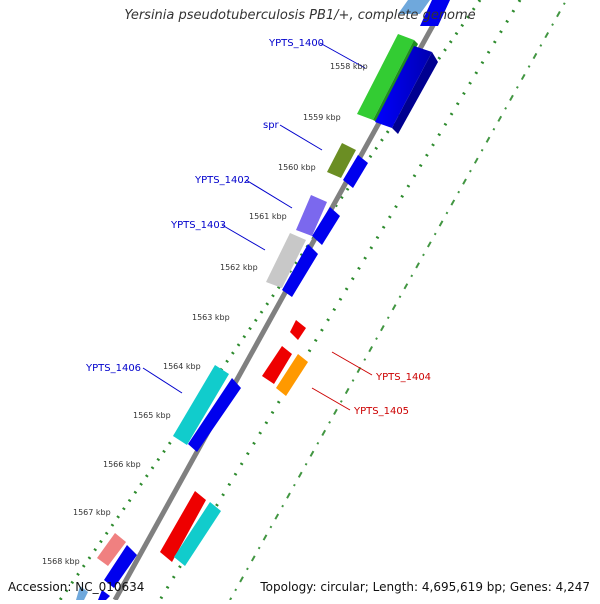 This screenshot has height=604, width=600. Describe the element at coordinates (349, 66) in the screenshot. I see `kbp-label-1558: 1558 kbp` at that location.